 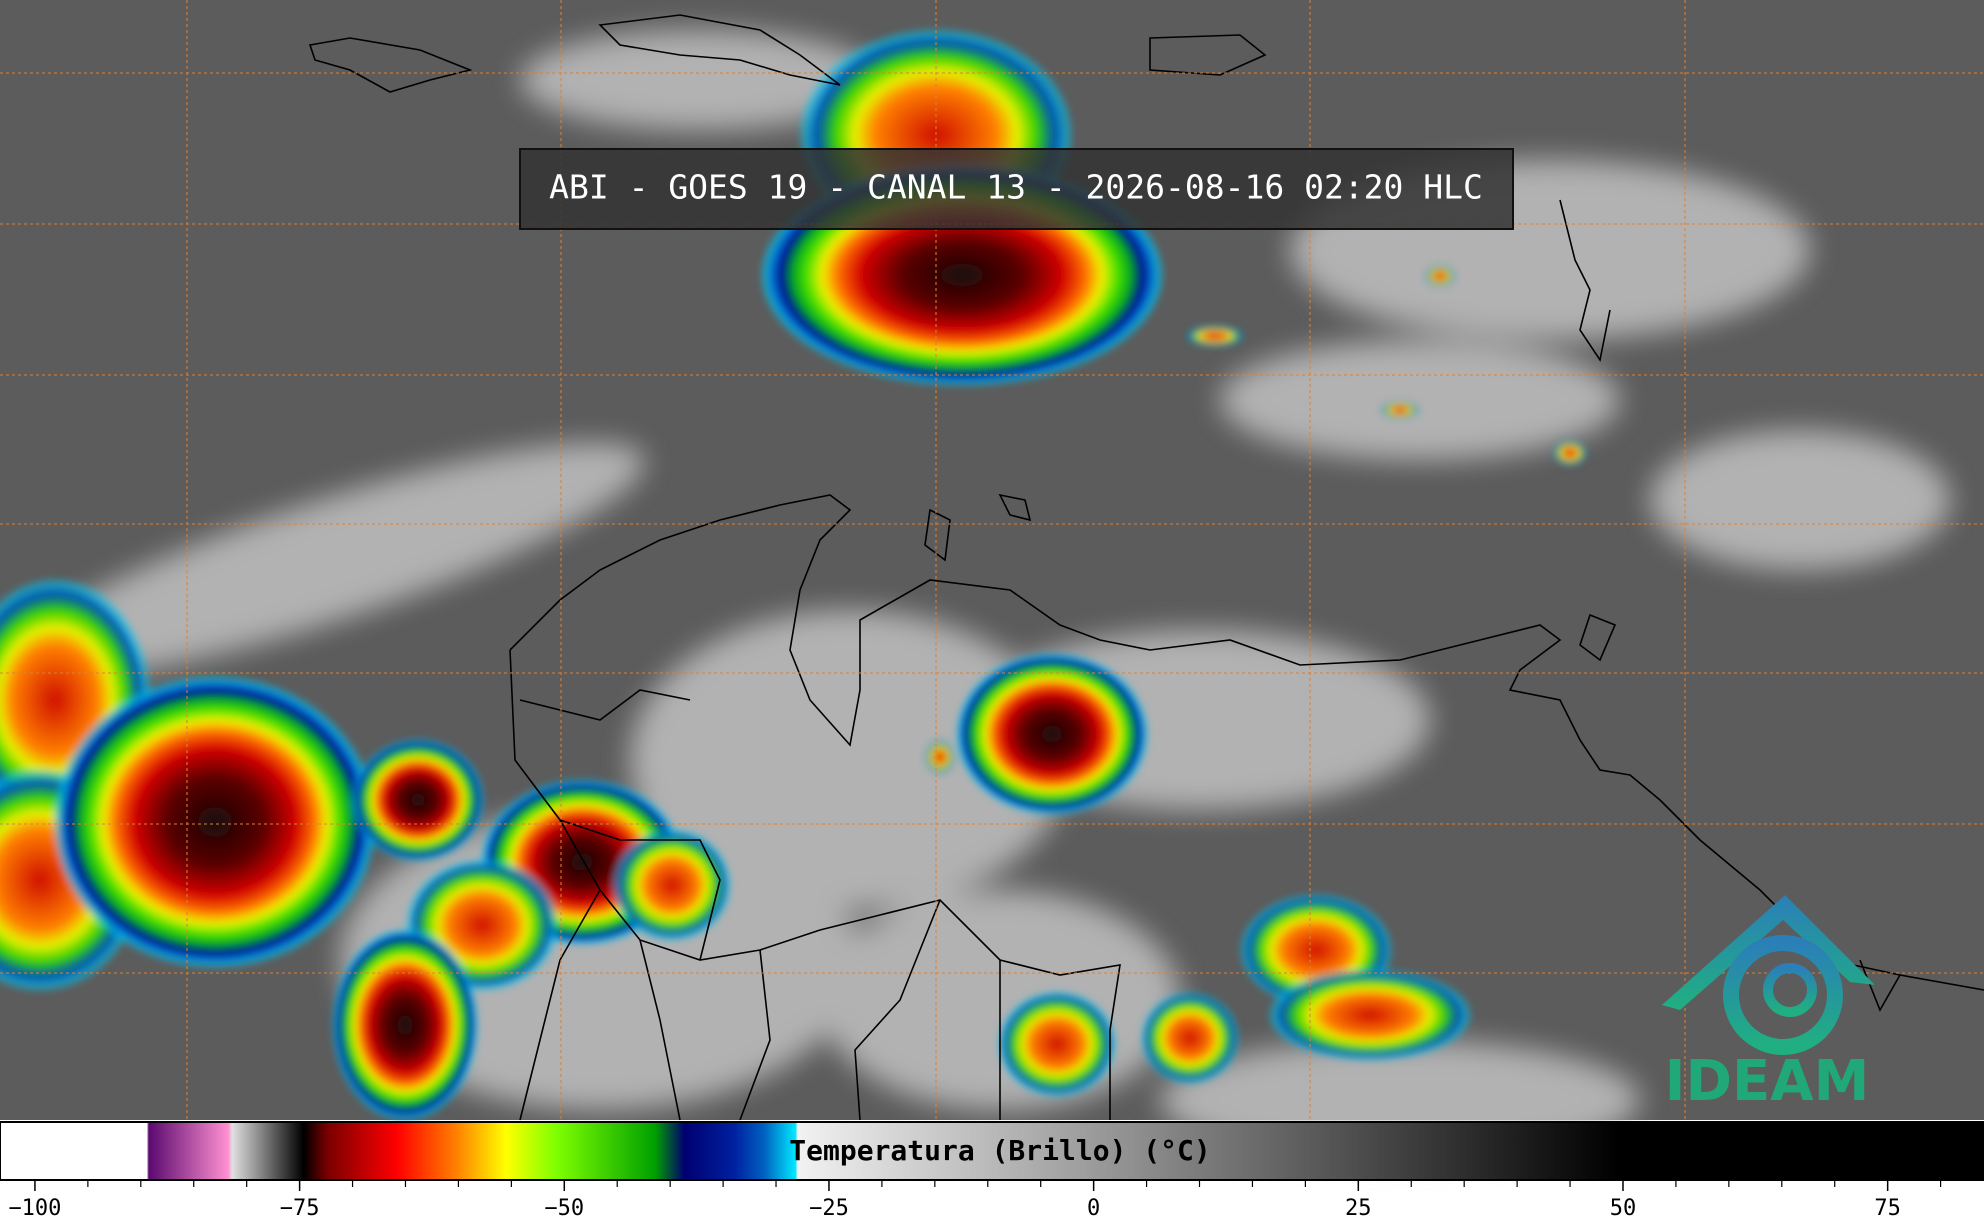 What do you see at coordinates (564, 1208) in the screenshot?
I see `tick-label: −50` at bounding box center [564, 1208].